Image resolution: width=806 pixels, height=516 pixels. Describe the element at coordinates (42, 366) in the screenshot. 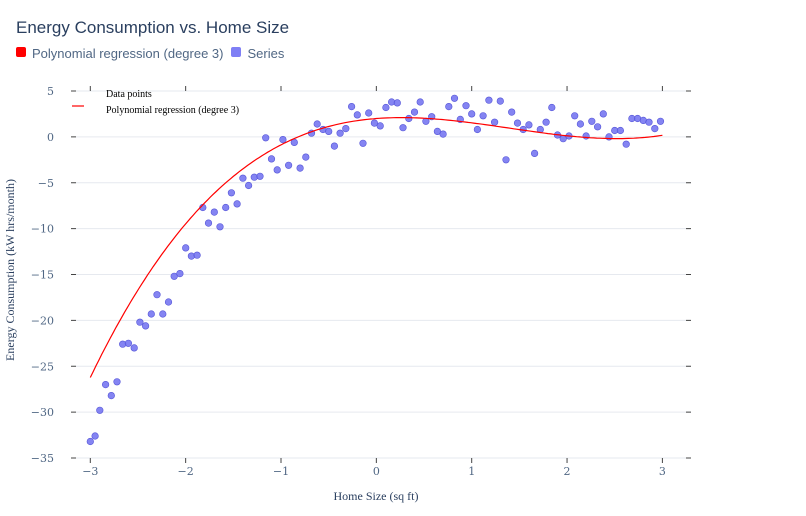

I see `y-tick-label: −25` at that location.